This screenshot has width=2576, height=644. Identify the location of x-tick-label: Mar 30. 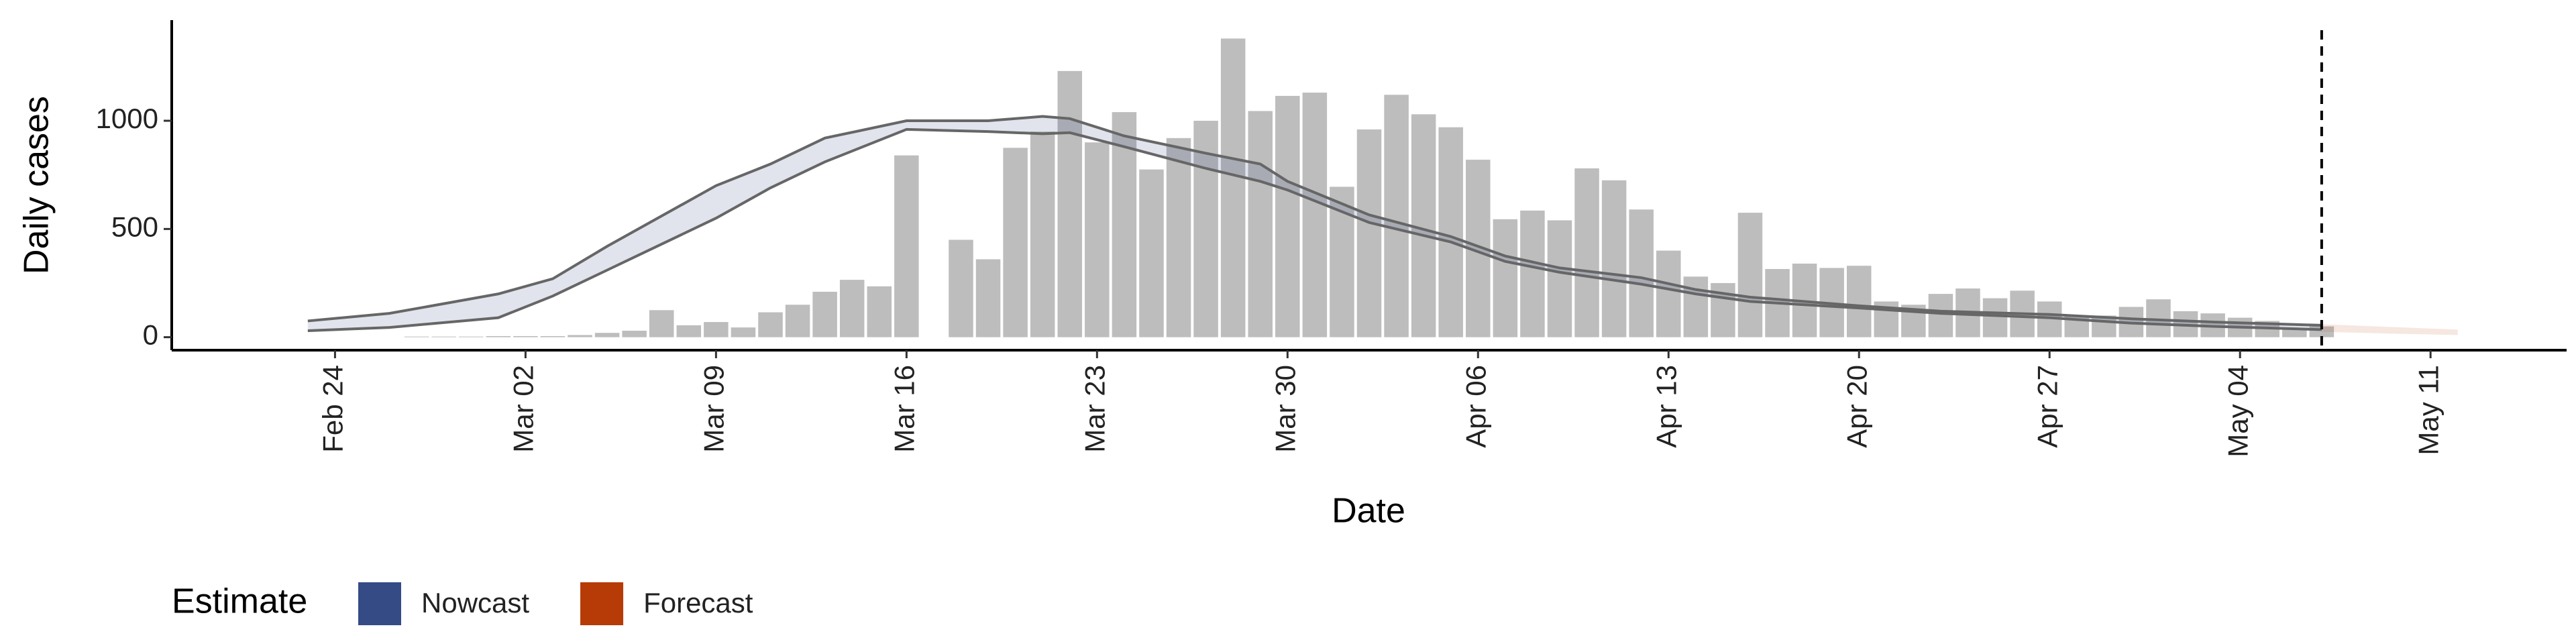
(1285, 409).